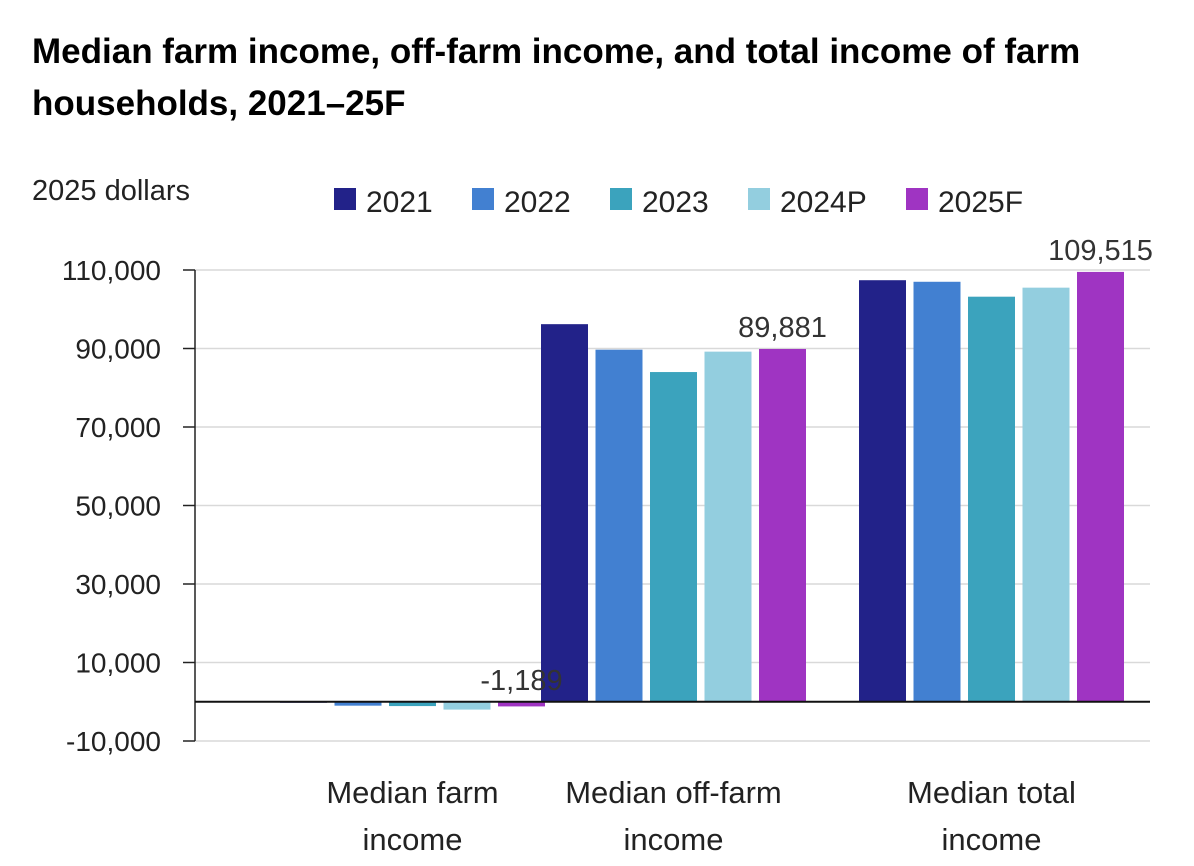 This screenshot has width=1194, height=866. Describe the element at coordinates (118, 663) in the screenshot. I see `y-tick-label: 10,000` at that location.